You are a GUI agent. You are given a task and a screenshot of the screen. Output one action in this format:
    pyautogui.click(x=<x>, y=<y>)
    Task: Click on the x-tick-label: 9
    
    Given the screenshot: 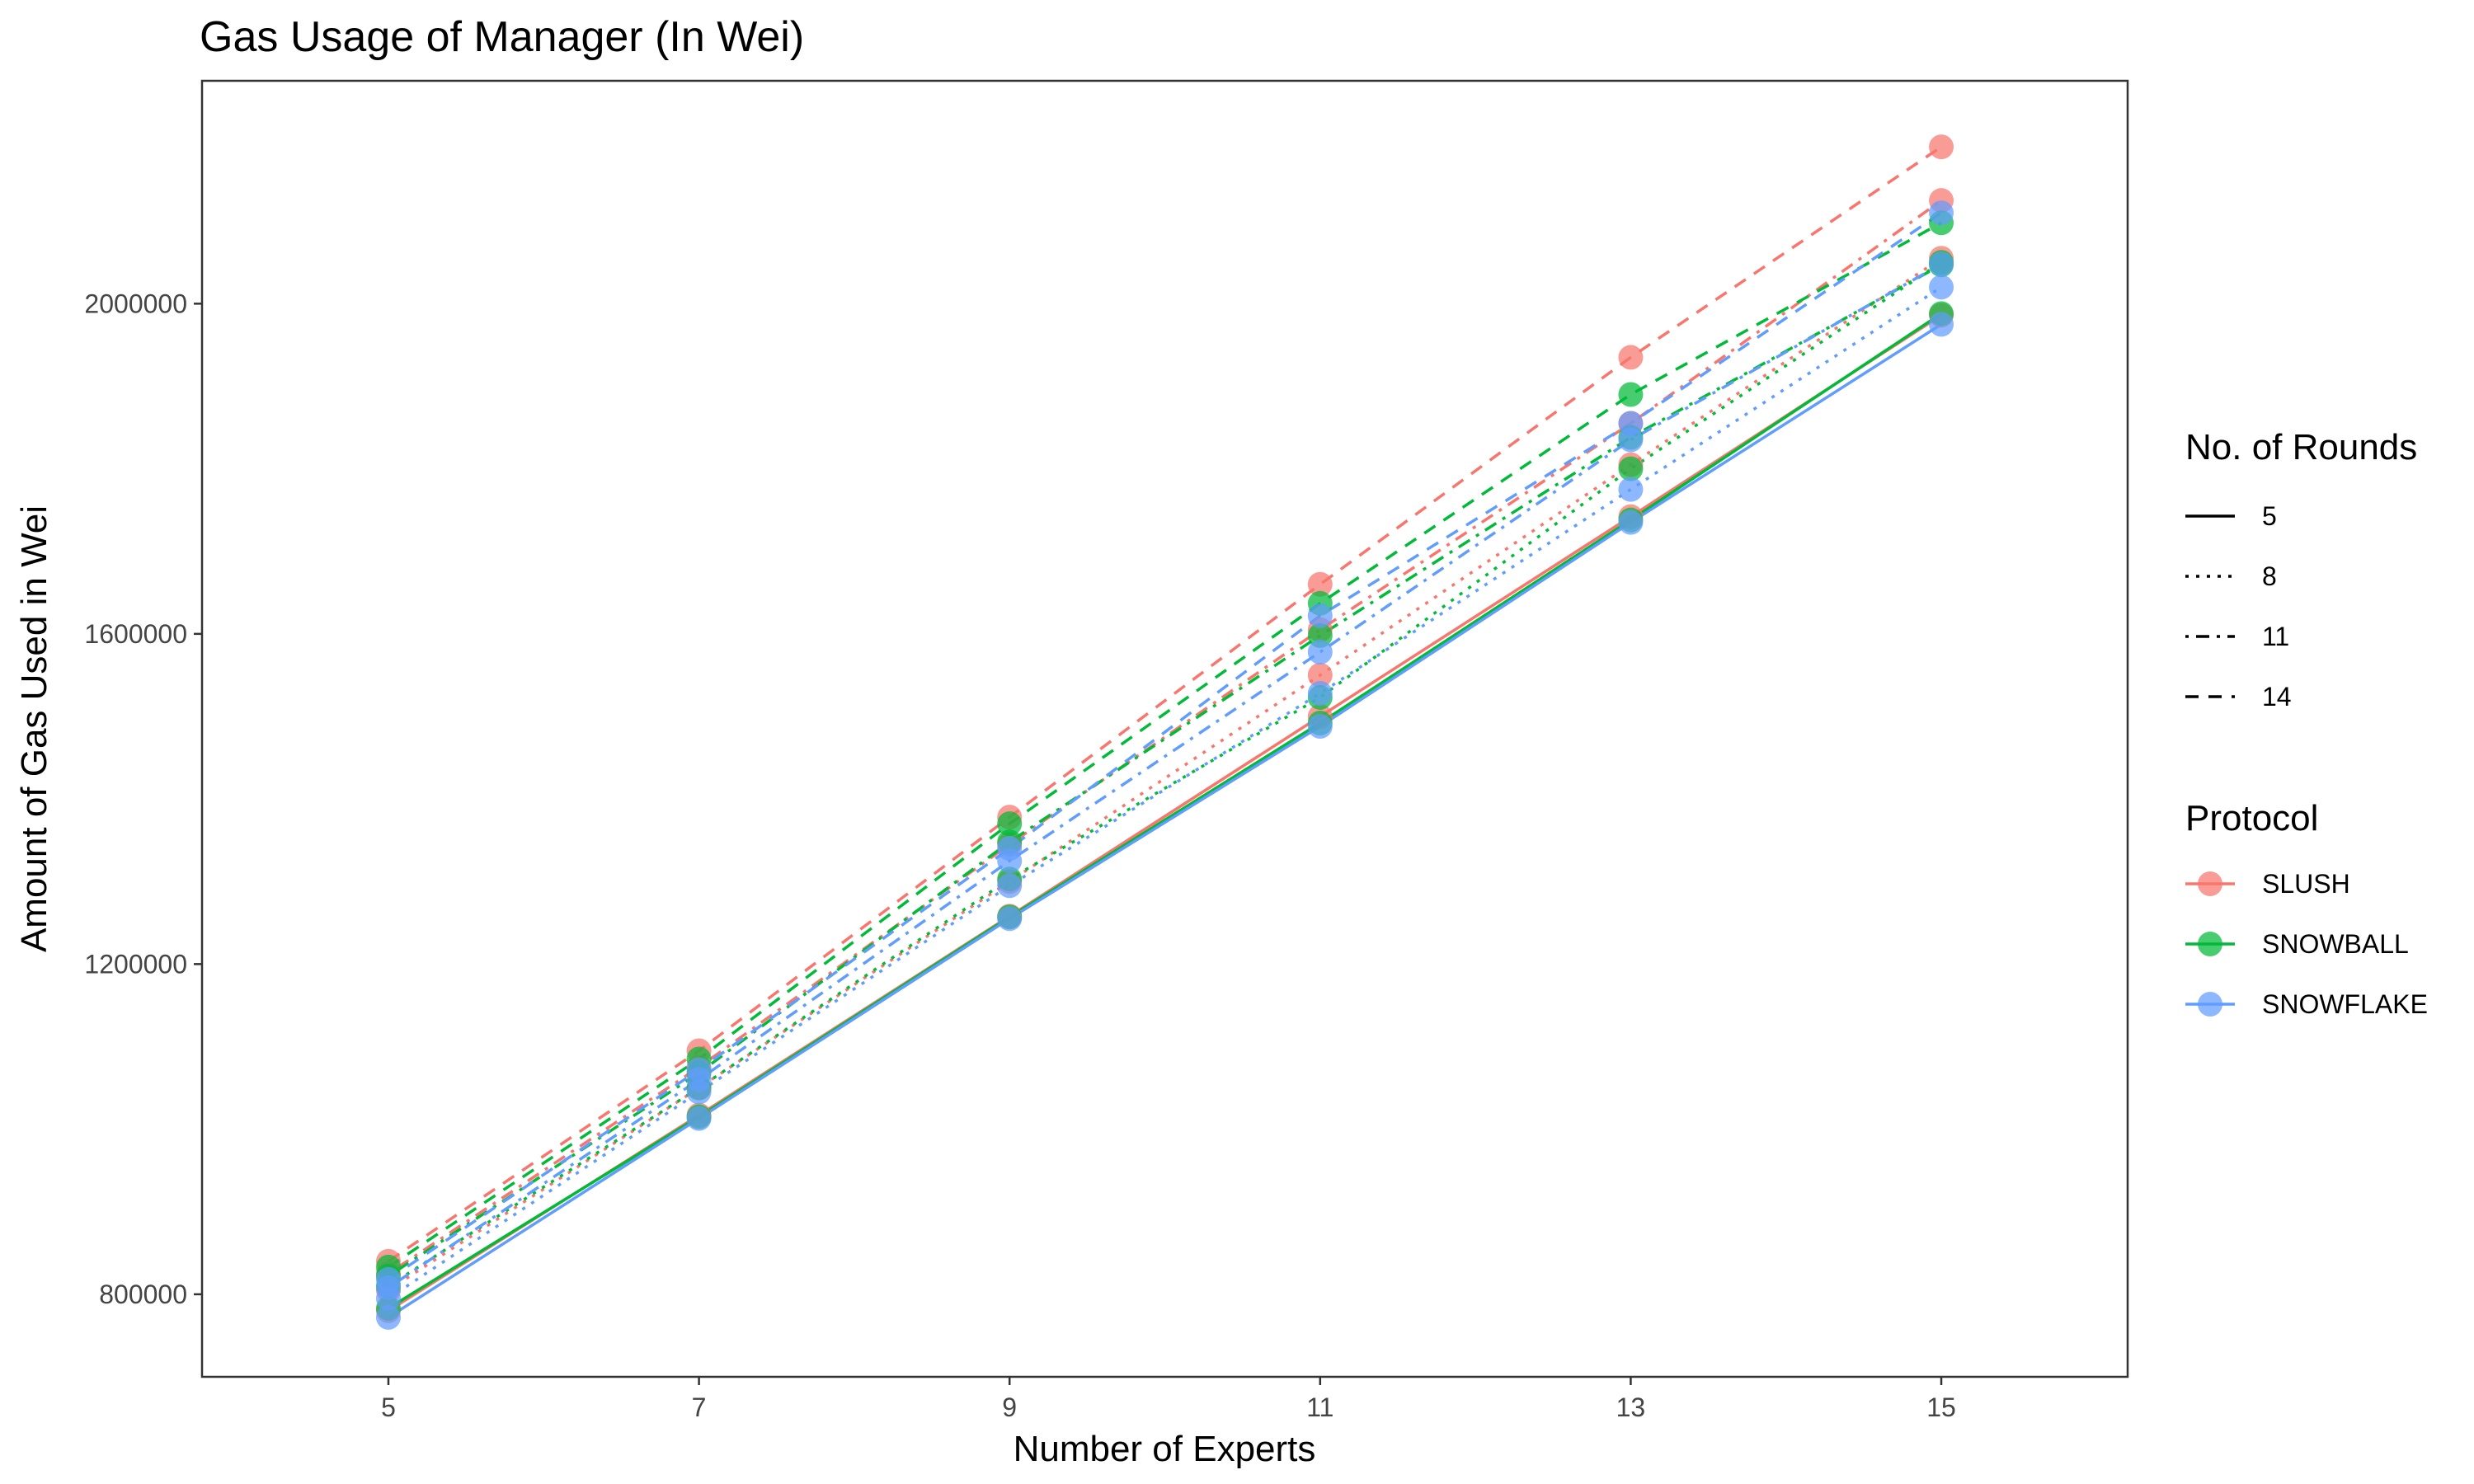 What is the action you would take?
    pyautogui.click(x=1009, y=1407)
    